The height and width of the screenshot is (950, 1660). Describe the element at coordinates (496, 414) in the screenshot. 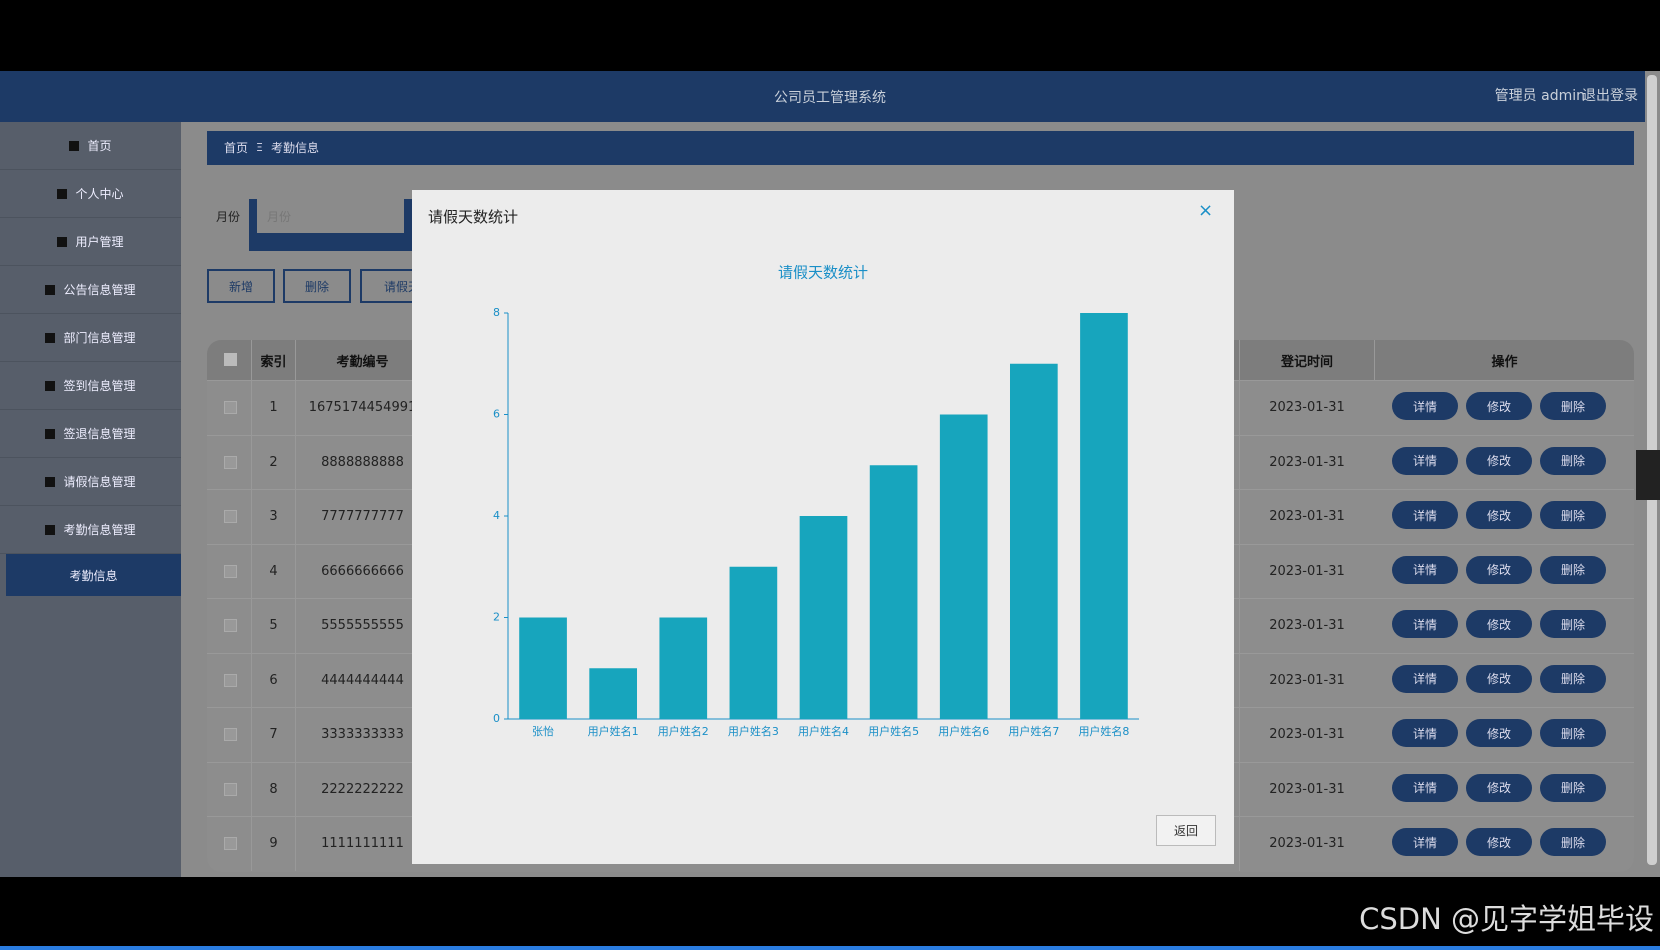

I see `y-tick-label: 6` at that location.